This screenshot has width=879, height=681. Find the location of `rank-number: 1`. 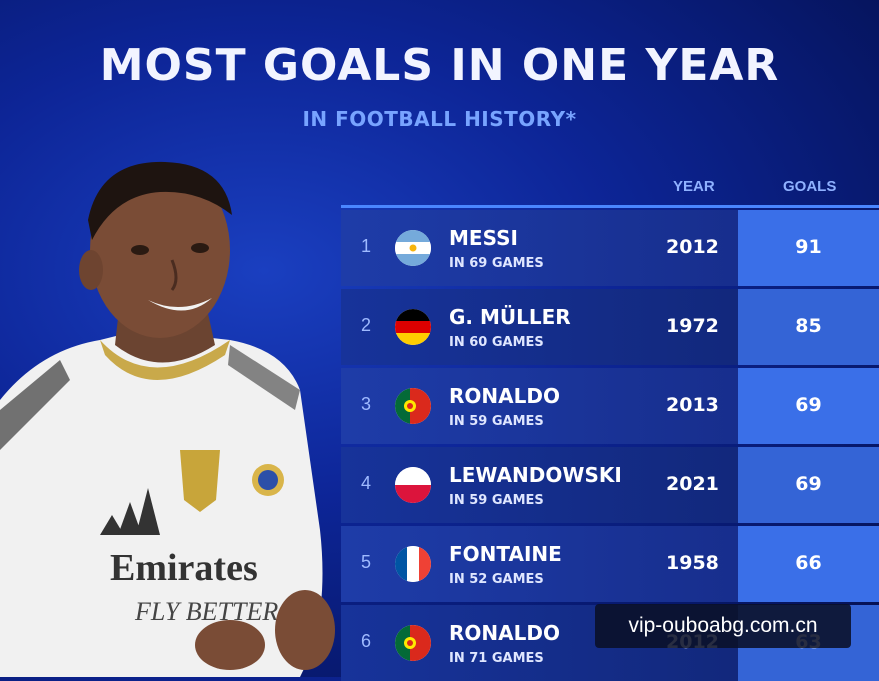

rank-number: 1 is located at coordinates (366, 246).